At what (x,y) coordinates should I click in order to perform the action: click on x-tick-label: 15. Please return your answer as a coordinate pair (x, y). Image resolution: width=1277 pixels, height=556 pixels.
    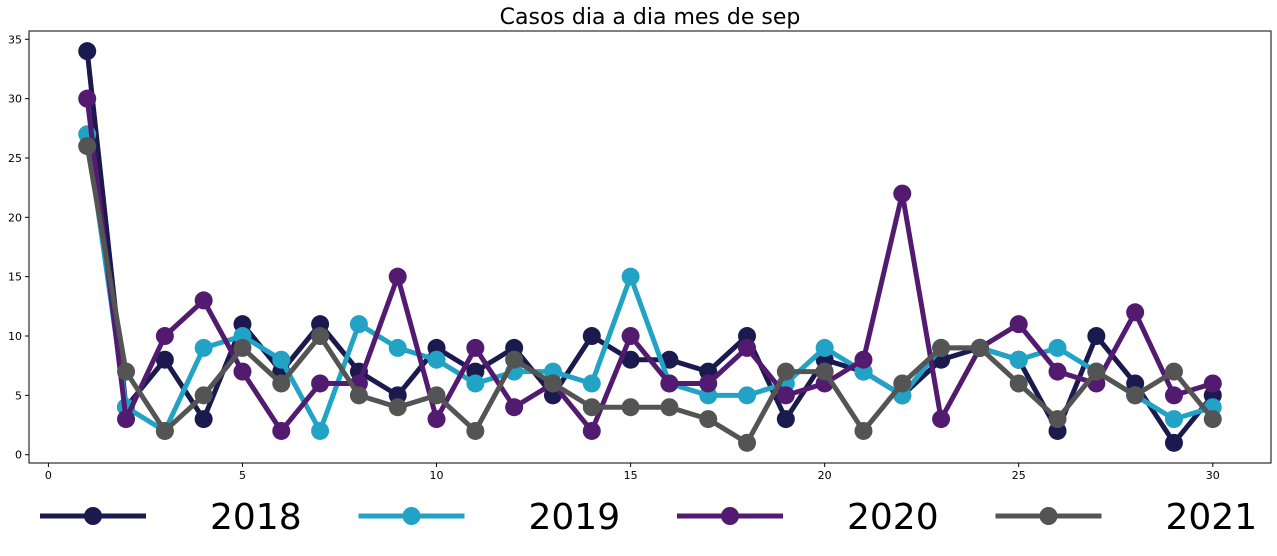
    Looking at the image, I should click on (631, 475).